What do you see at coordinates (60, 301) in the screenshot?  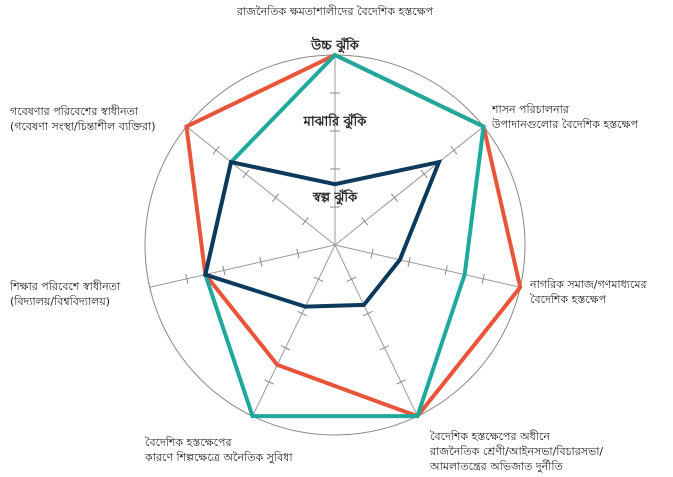 I see `axis-label: (বিদ্যালয়/বিশ্ববিদ্যালয়)` at bounding box center [60, 301].